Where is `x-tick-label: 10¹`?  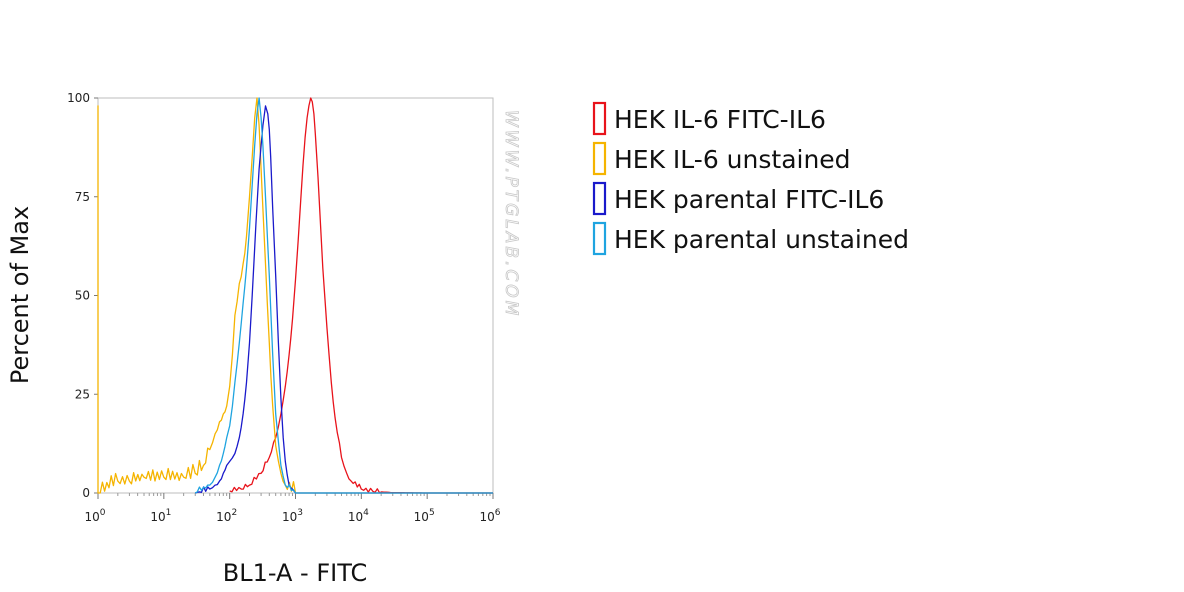 x-tick-label: 10¹ is located at coordinates (160, 516).